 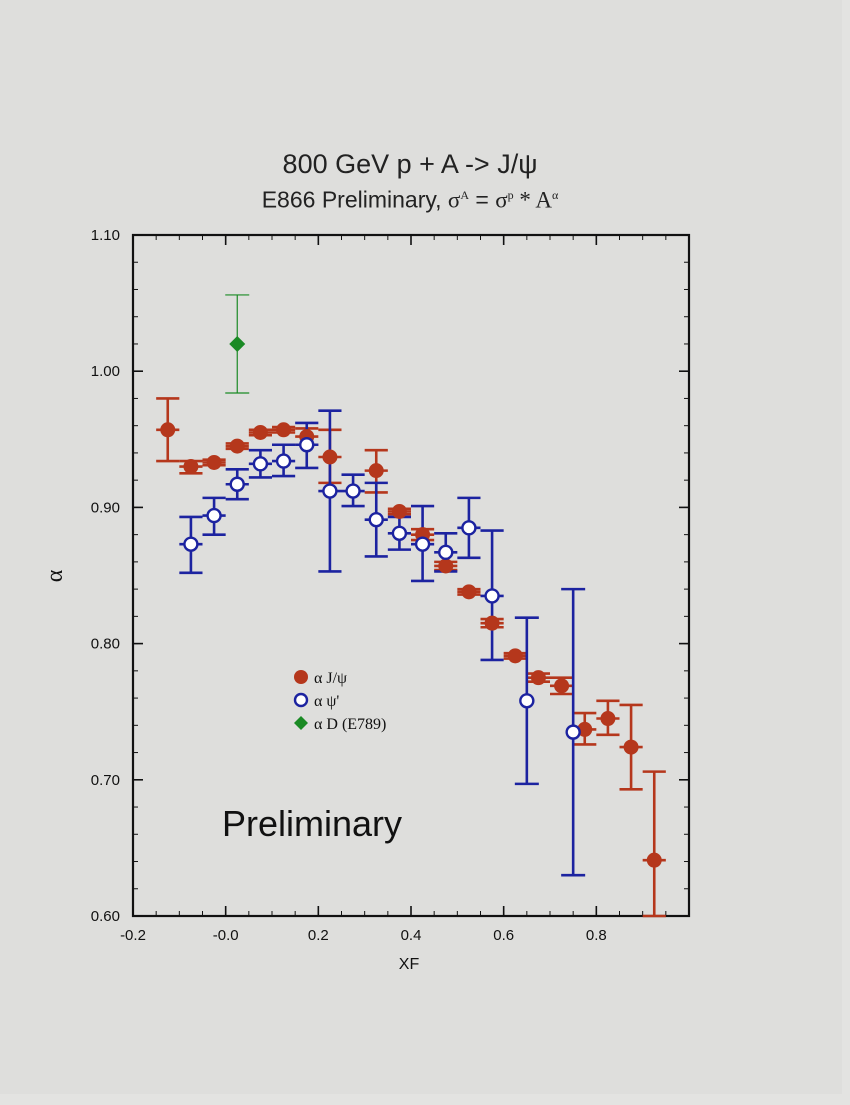 What do you see at coordinates (330, 678) in the screenshot?
I see `legend-label: α J/ψ` at bounding box center [330, 678].